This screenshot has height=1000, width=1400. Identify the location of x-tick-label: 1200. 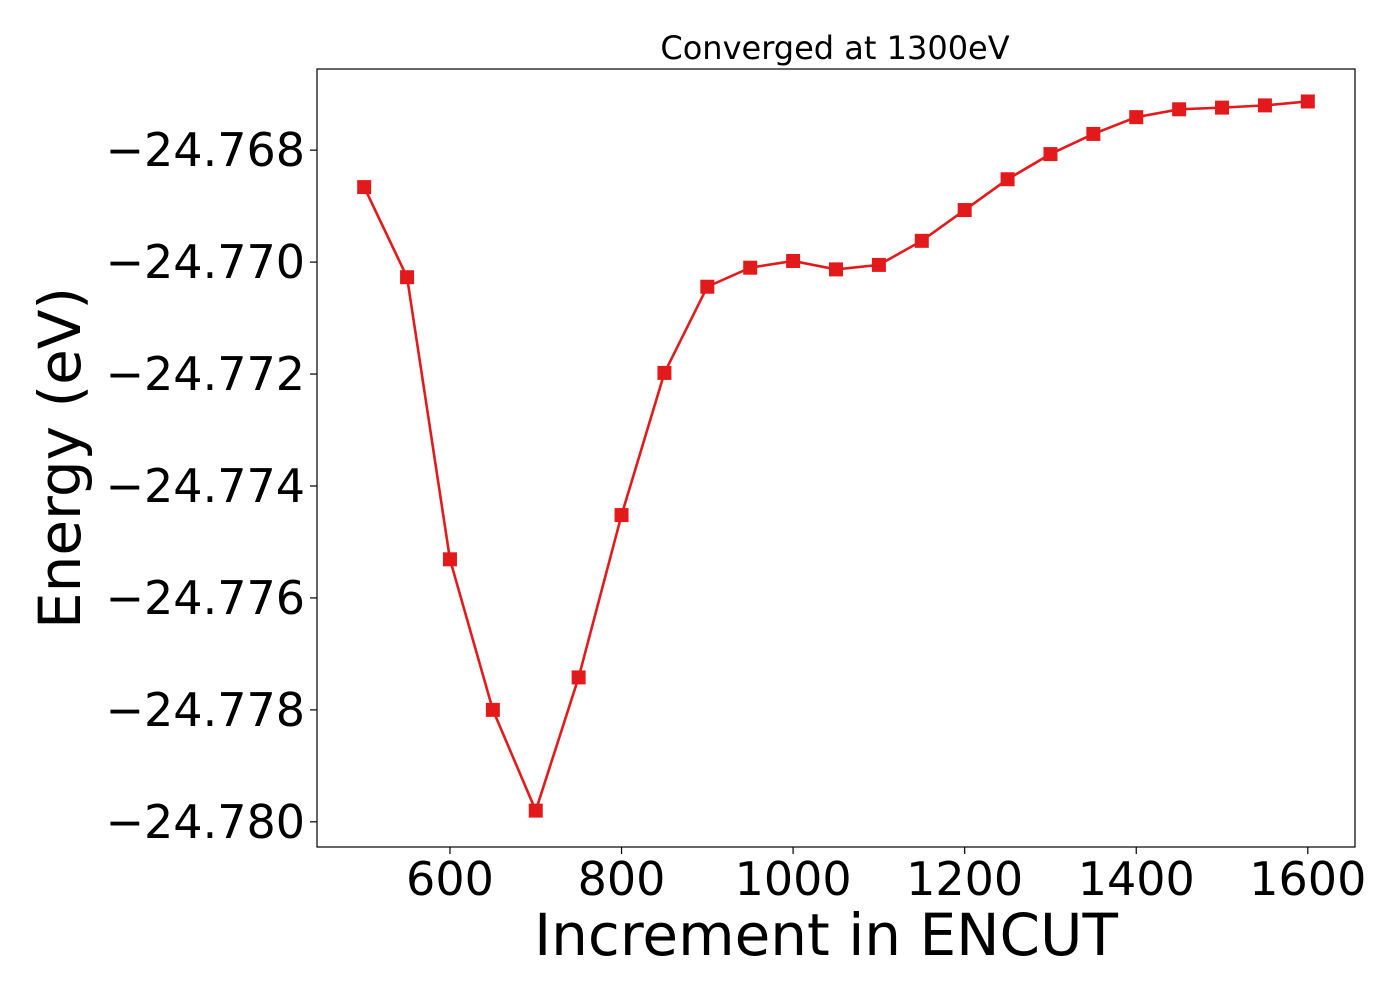
(964, 879).